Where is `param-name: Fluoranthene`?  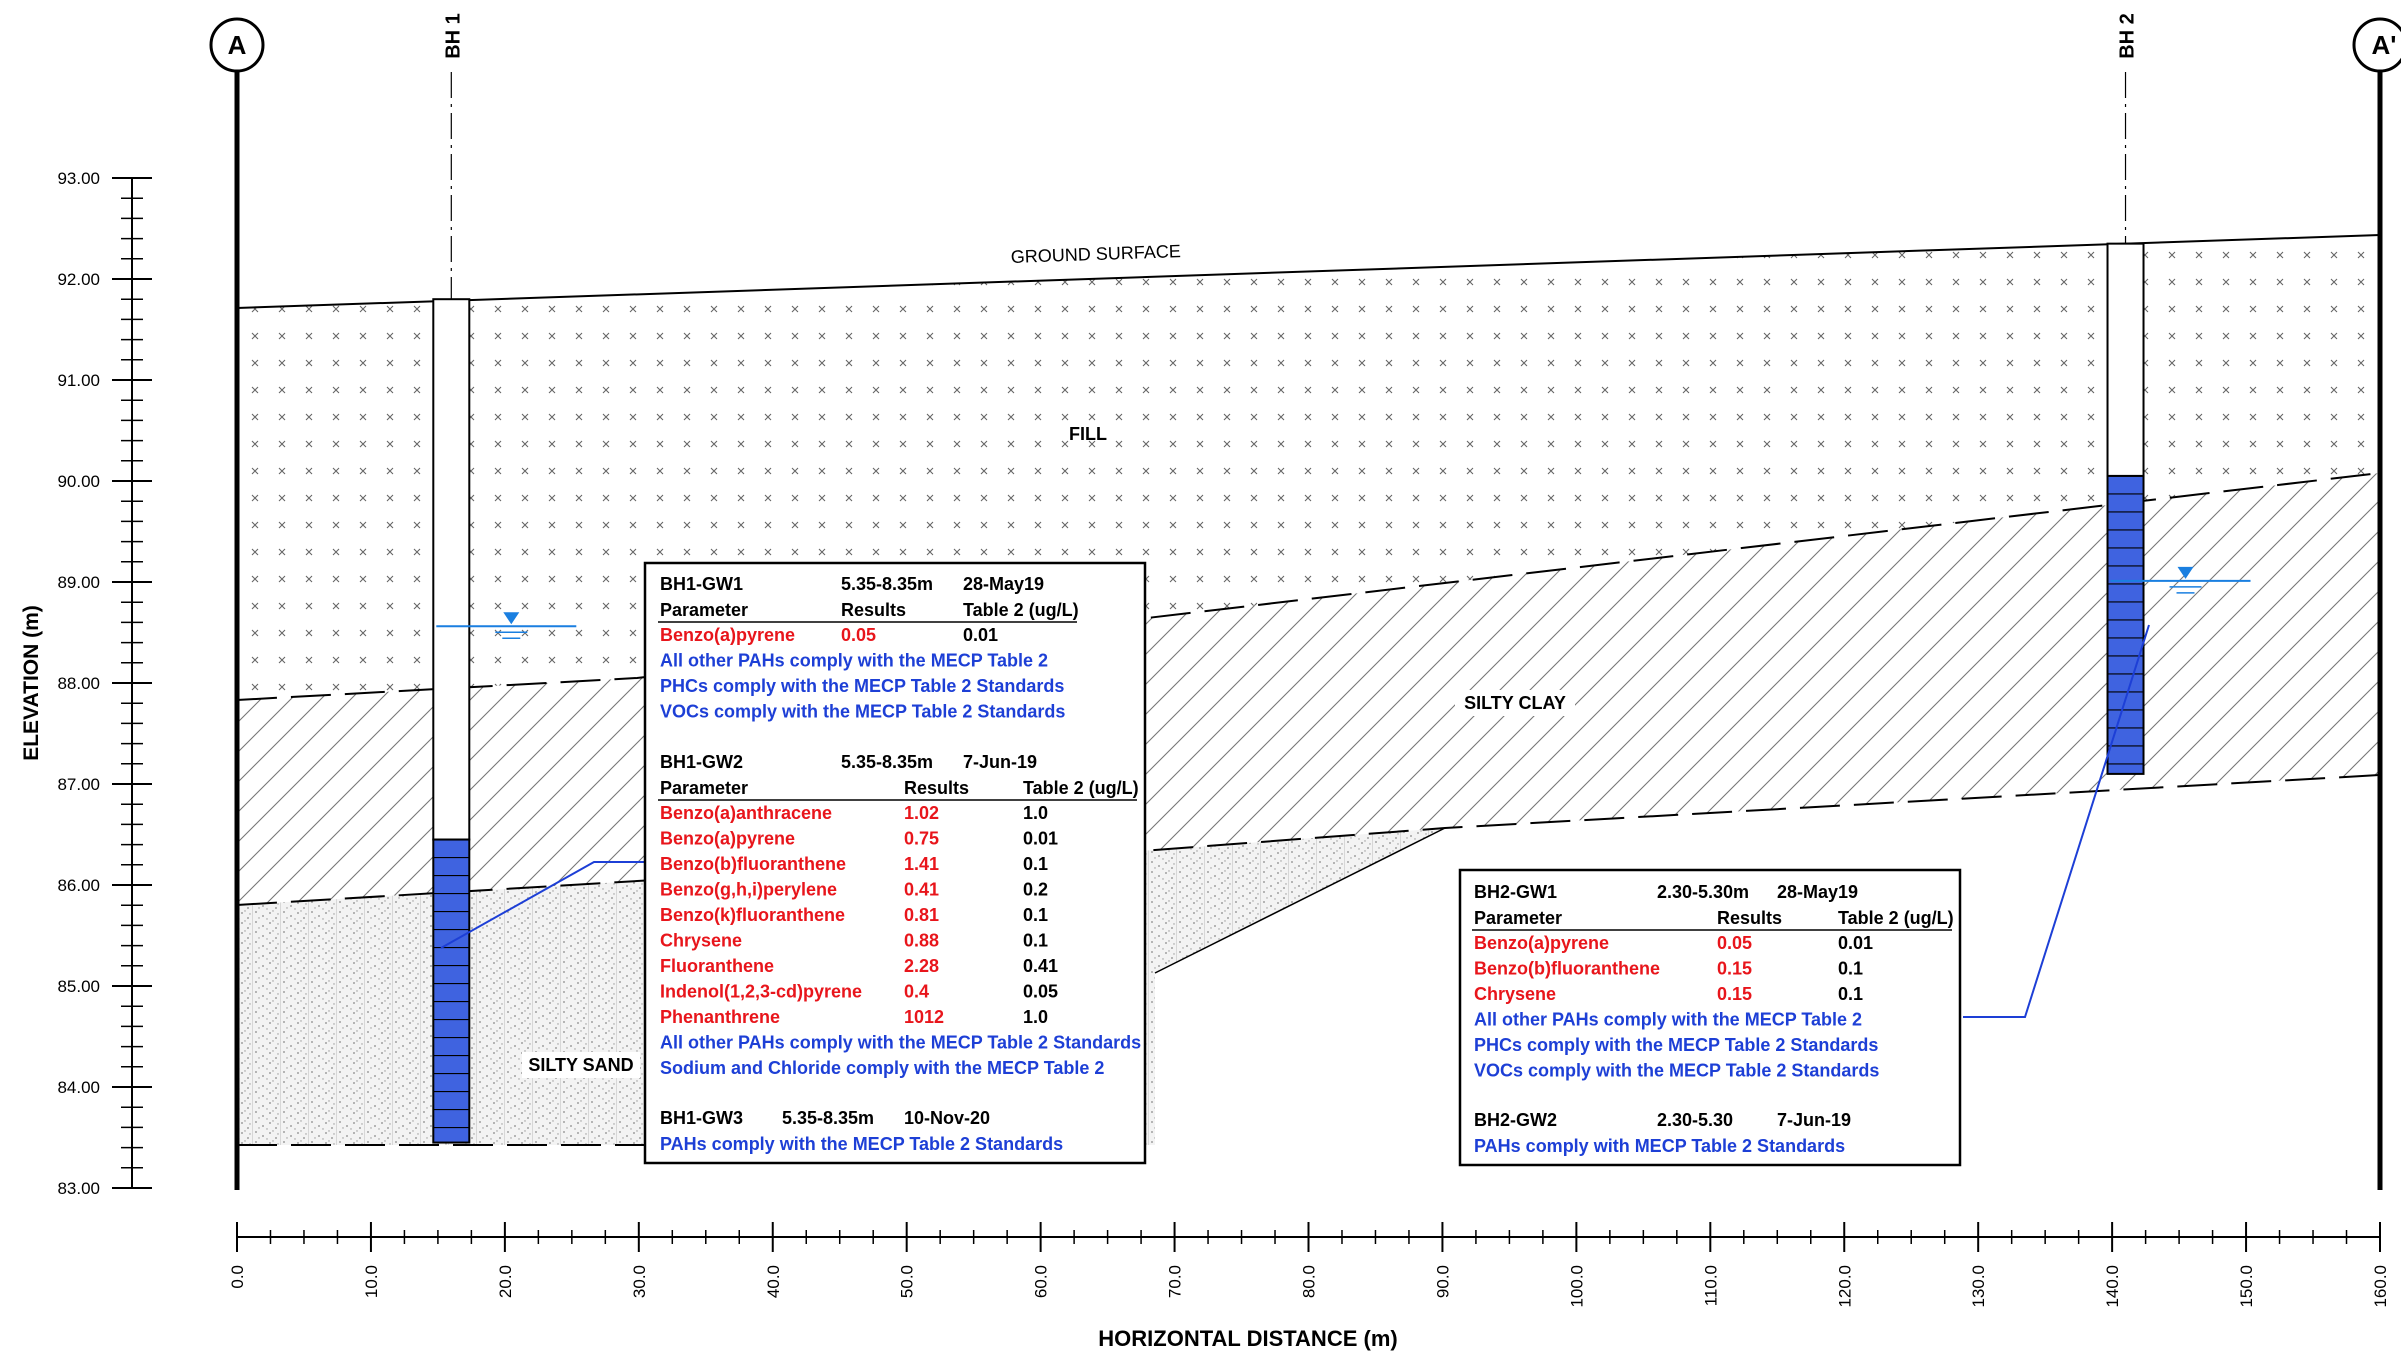 param-name: Fluoranthene is located at coordinates (717, 966).